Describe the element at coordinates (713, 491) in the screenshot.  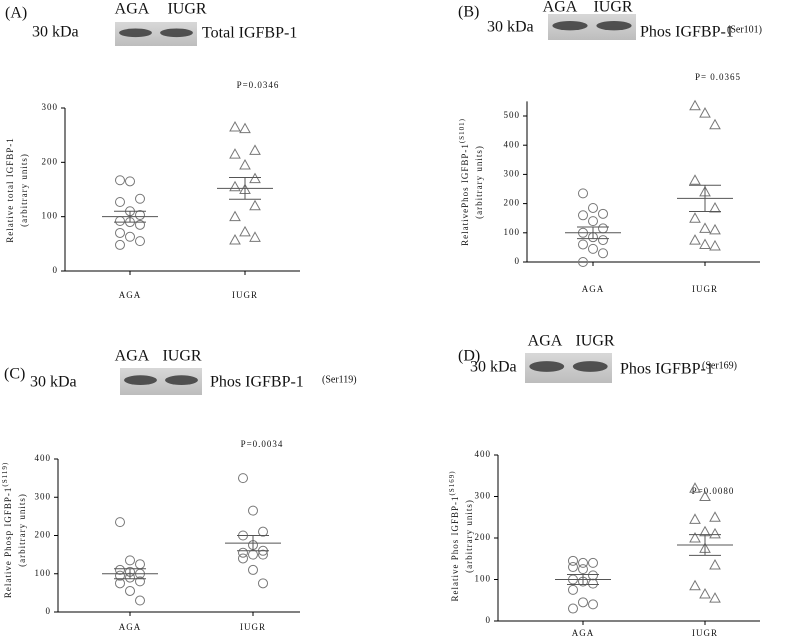
I see `p-value: P=0.0080` at that location.